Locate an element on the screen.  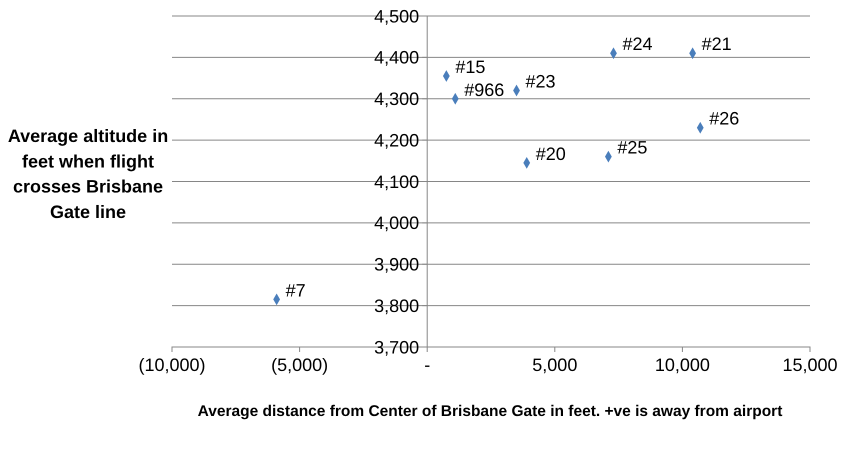
y-tick-label: 4,200 is located at coordinates (397, 140).